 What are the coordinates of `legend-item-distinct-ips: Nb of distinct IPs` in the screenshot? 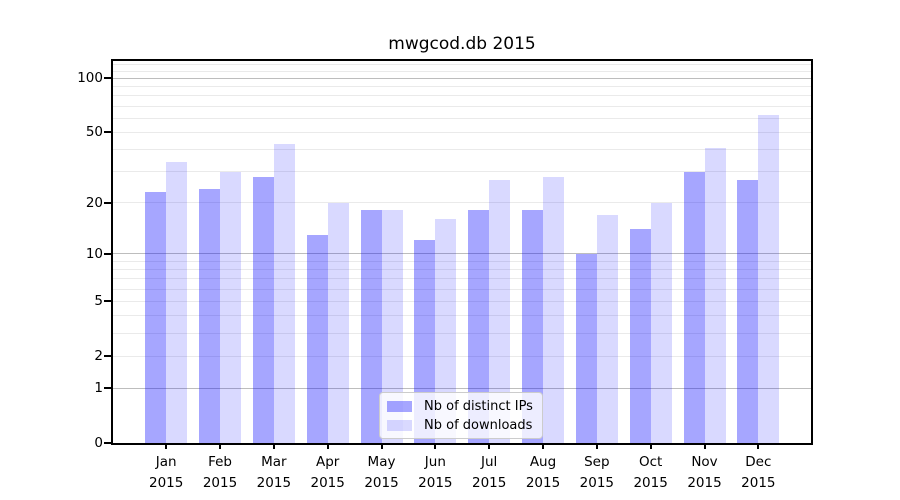 It's located at (460, 406).